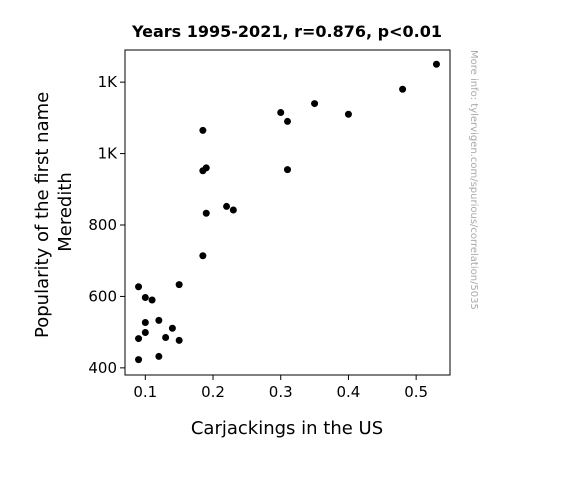 This screenshot has height=500, width=575. I want to click on x-tick-label: 0.4, so click(349, 392).